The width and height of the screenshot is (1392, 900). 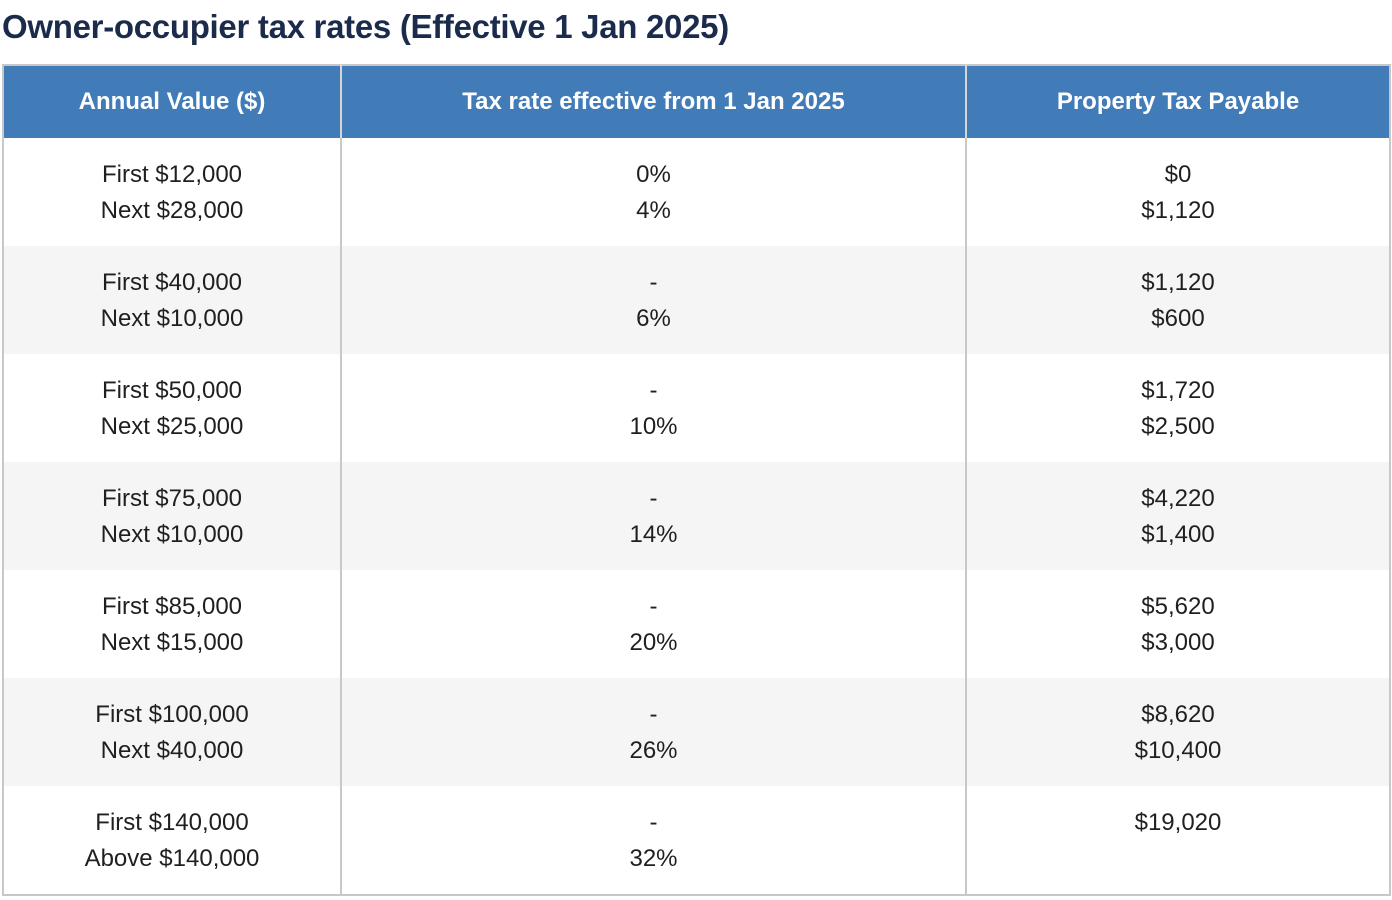 I want to click on payable-cell: $19,020, so click(x=1178, y=840).